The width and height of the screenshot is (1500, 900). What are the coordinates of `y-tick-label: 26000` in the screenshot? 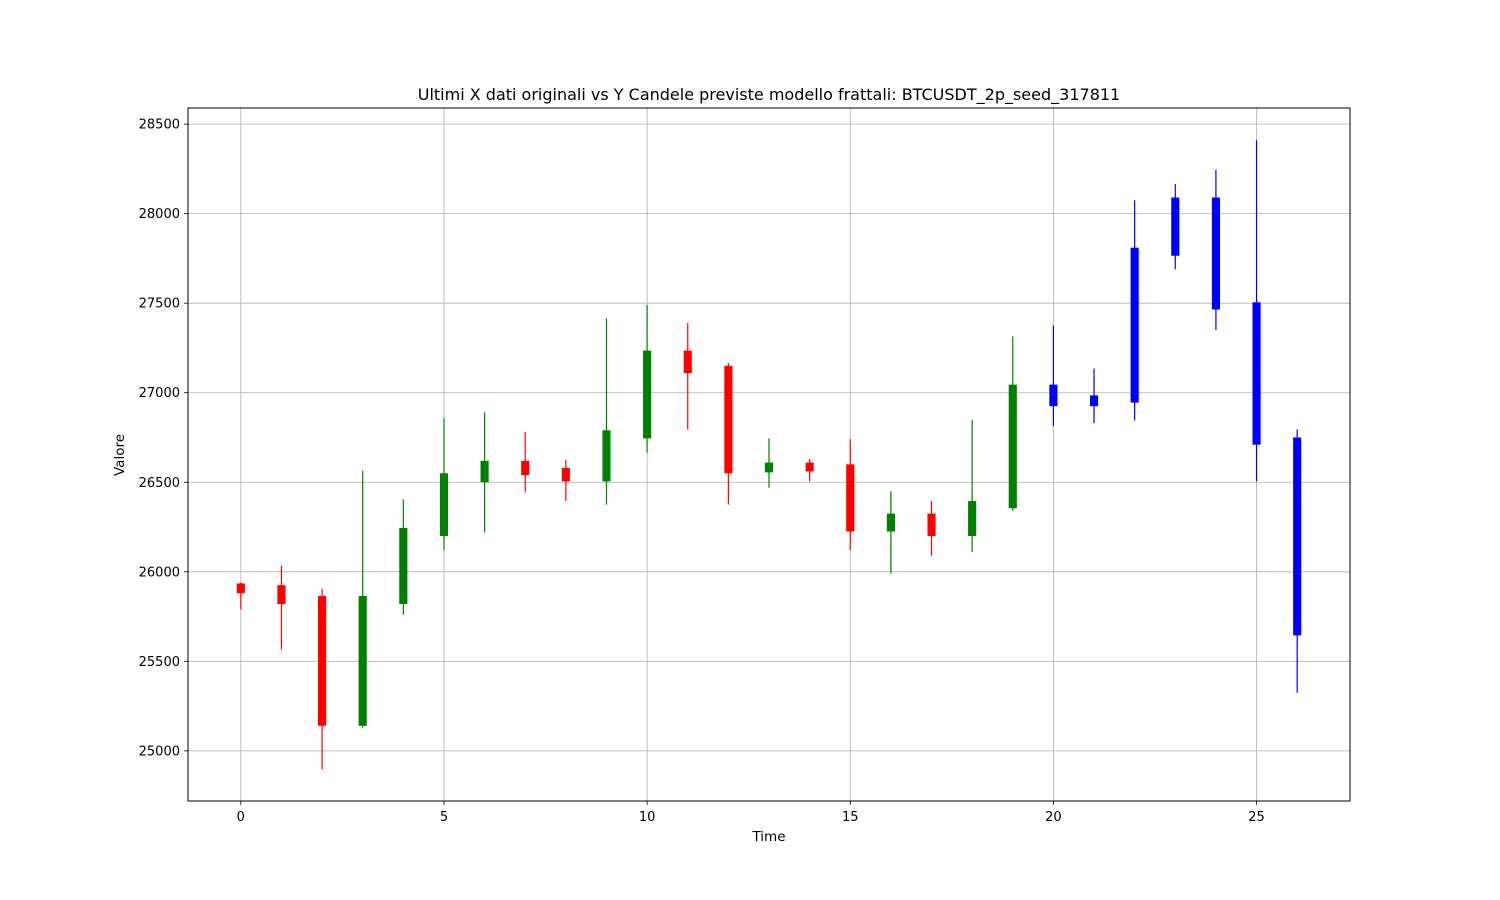 It's located at (159, 572).